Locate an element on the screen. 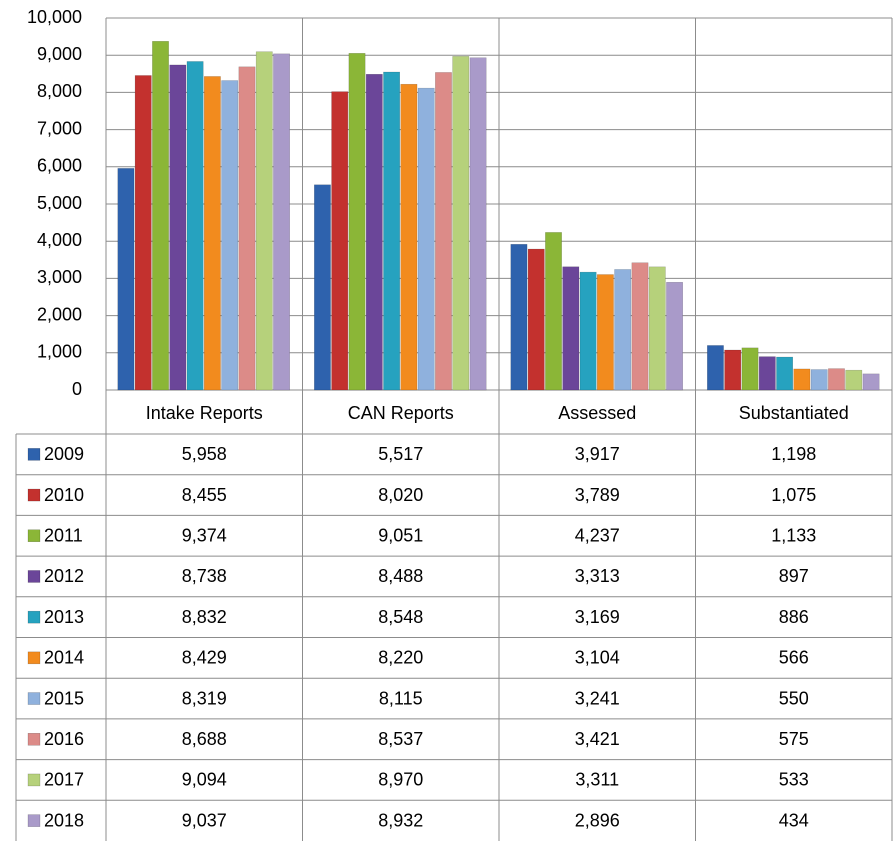  value-label: 8,455 is located at coordinates (204, 495).